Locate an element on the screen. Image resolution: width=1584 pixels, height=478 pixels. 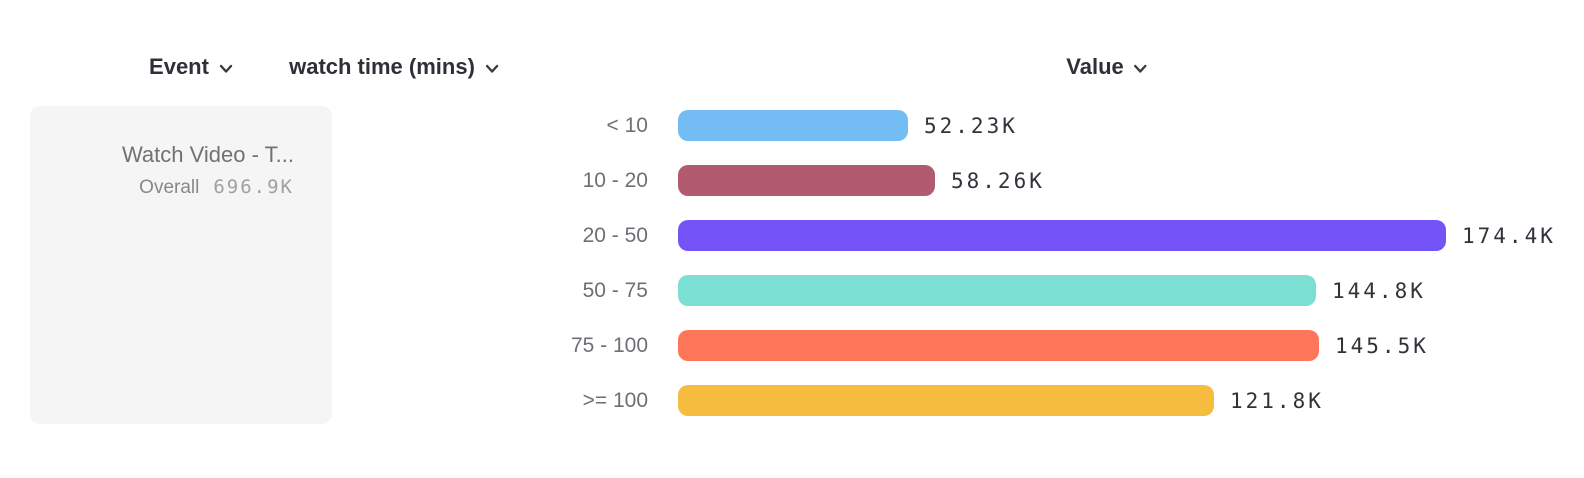
event-column-header: Event is located at coordinates (191, 67).